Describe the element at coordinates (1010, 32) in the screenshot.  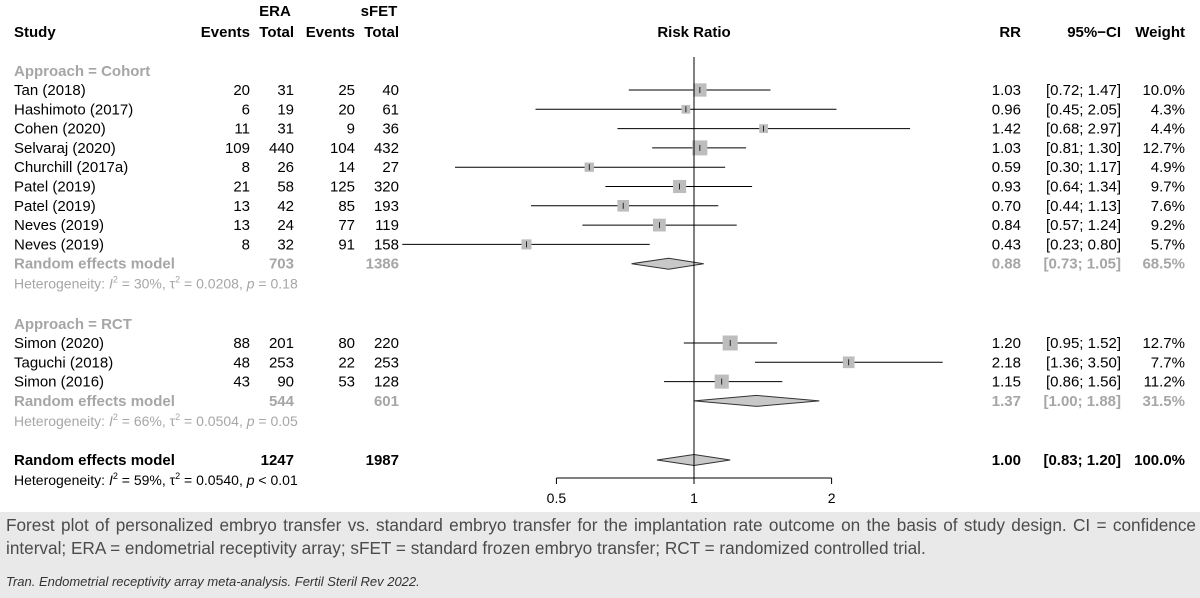
I see `header-rr: RR` at that location.